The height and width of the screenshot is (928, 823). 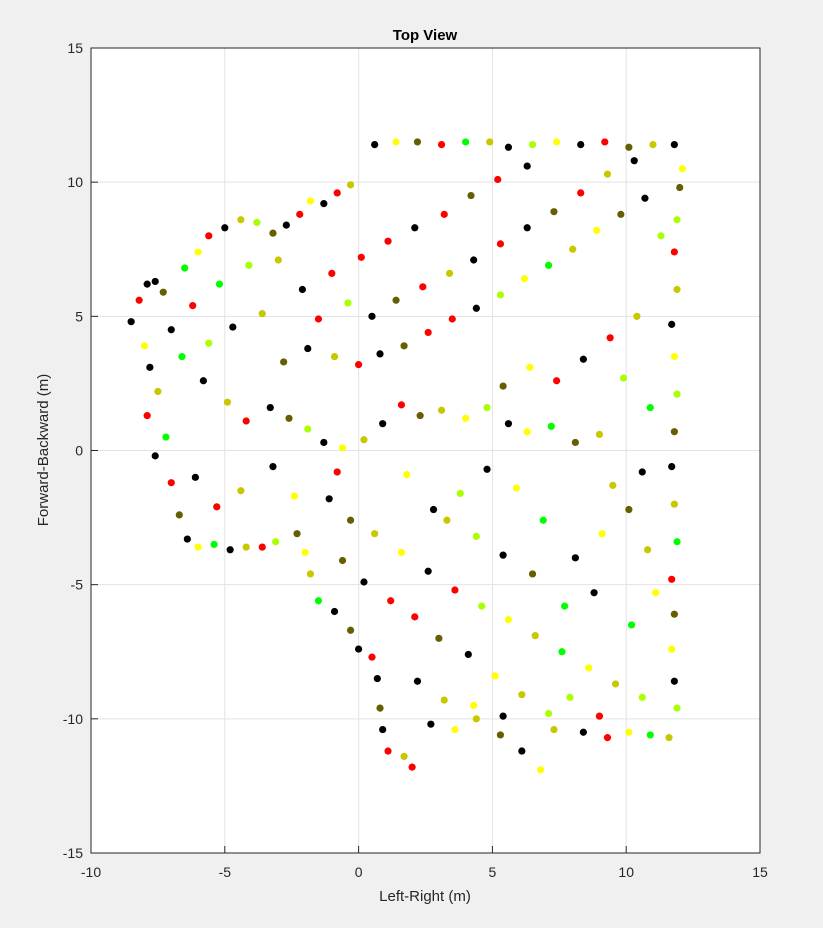 What do you see at coordinates (75, 48) in the screenshot?
I see `y-tick-label: 15` at bounding box center [75, 48].